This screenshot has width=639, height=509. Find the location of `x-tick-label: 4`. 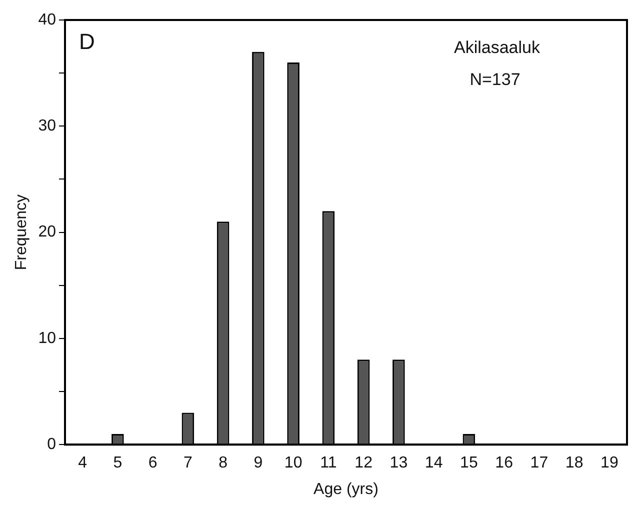

x-tick-label: 4 is located at coordinates (83, 463).